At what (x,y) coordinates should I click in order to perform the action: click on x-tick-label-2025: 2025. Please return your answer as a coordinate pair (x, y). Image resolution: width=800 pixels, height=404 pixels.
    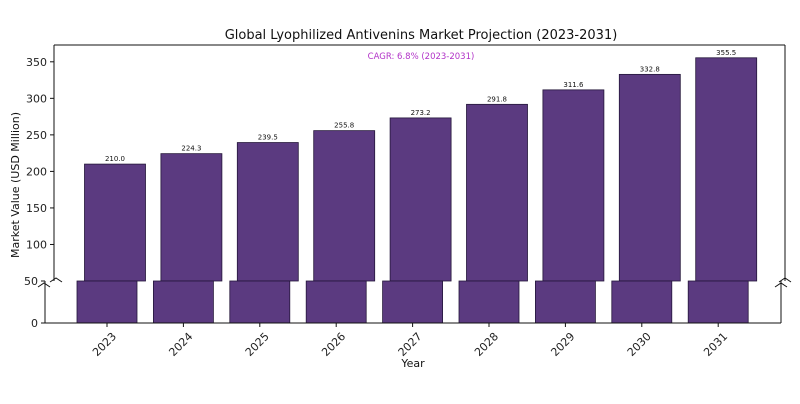
    Looking at the image, I should click on (257, 344).